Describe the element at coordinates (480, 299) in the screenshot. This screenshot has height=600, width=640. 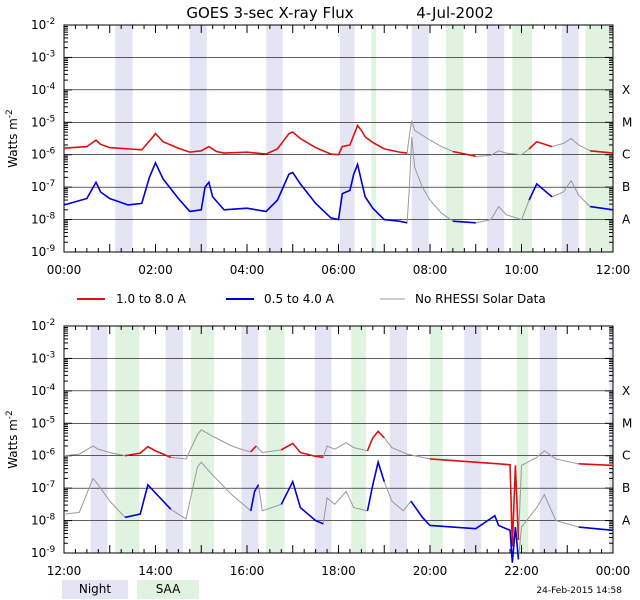
I see `legend-none-label: No RHESSI Solar Data` at that location.